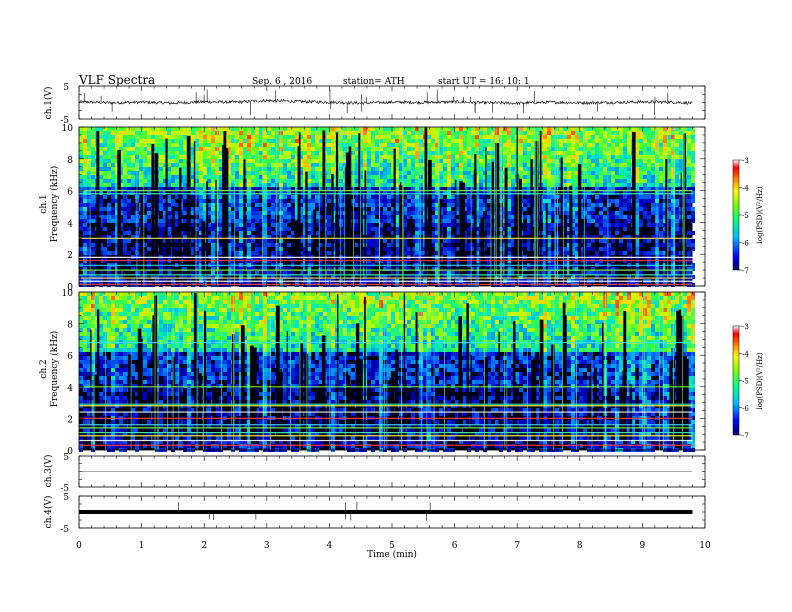 The width and height of the screenshot is (792, 612). What do you see at coordinates (705, 546) in the screenshot?
I see `x-tick-label: 10` at bounding box center [705, 546].